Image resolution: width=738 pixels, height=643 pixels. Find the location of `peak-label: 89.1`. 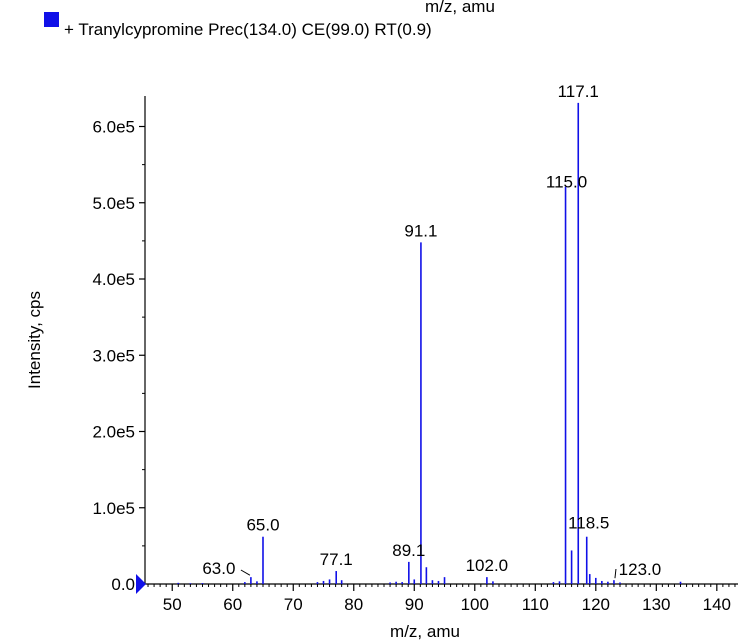

peak-label: 89.1 is located at coordinates (408, 550).